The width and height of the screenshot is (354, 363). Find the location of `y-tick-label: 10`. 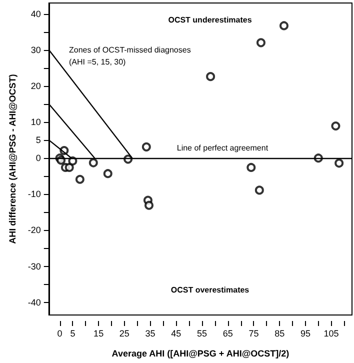

y-tick-label: 10 is located at coordinates (35, 122).